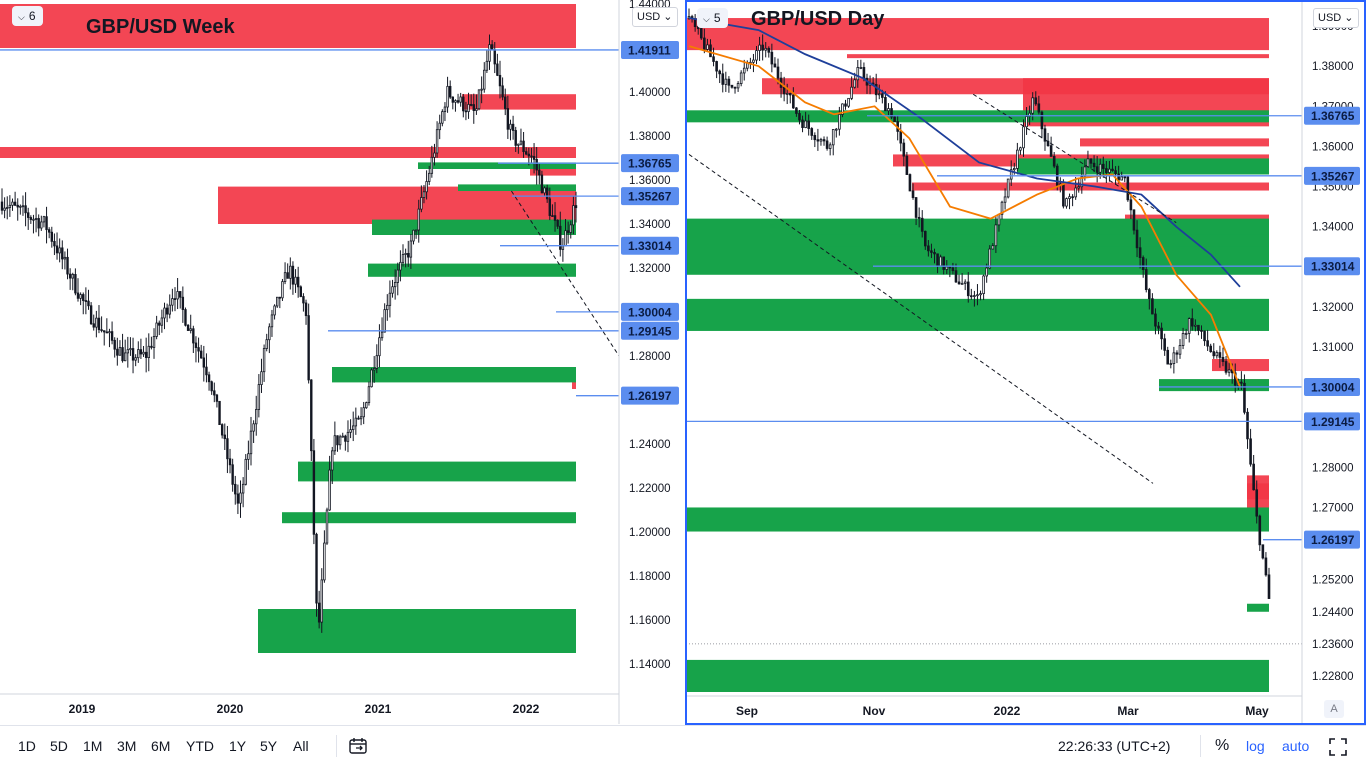  Describe the element at coordinates (1114, 746) in the screenshot. I see `clock-timezone: 22:26:33 (UTC+2)` at that location.